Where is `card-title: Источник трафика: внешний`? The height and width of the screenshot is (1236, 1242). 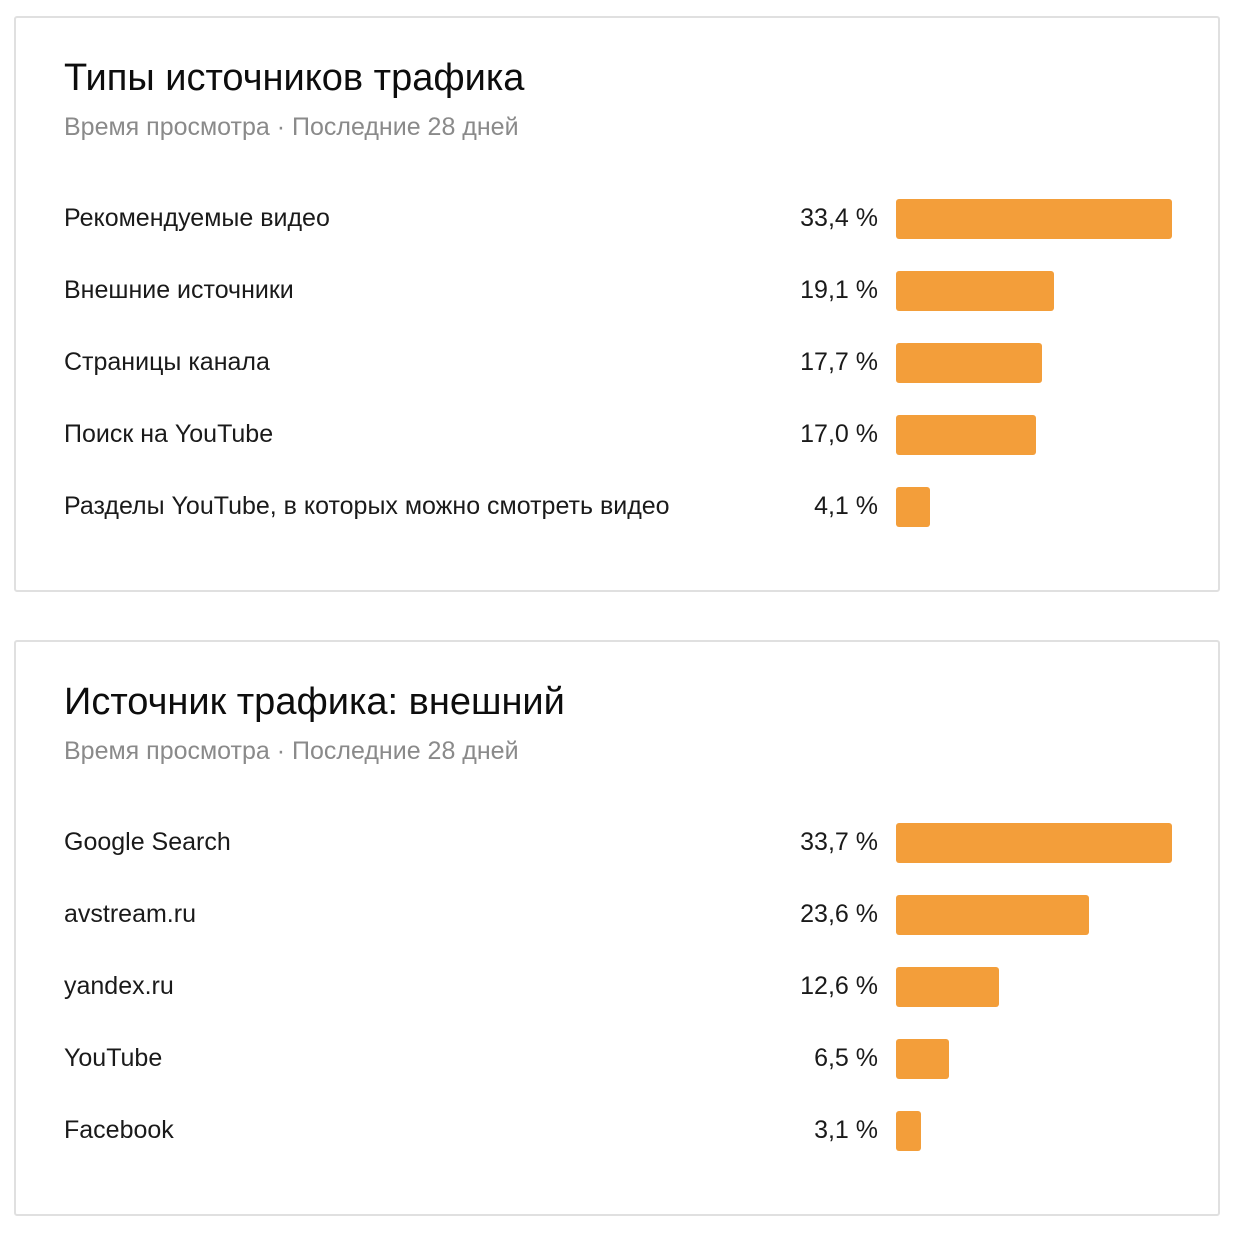
card-title: Источник трафика: внешний is located at coordinates (314, 702).